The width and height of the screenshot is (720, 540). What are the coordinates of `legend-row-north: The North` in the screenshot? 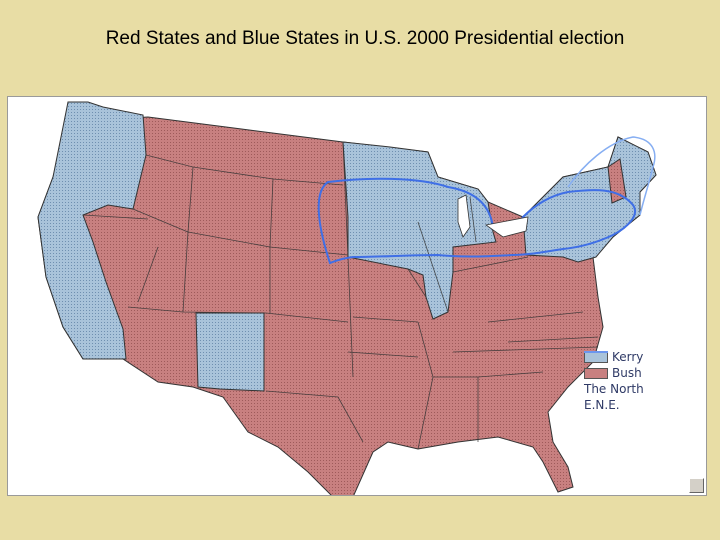 It's located at (644, 374).